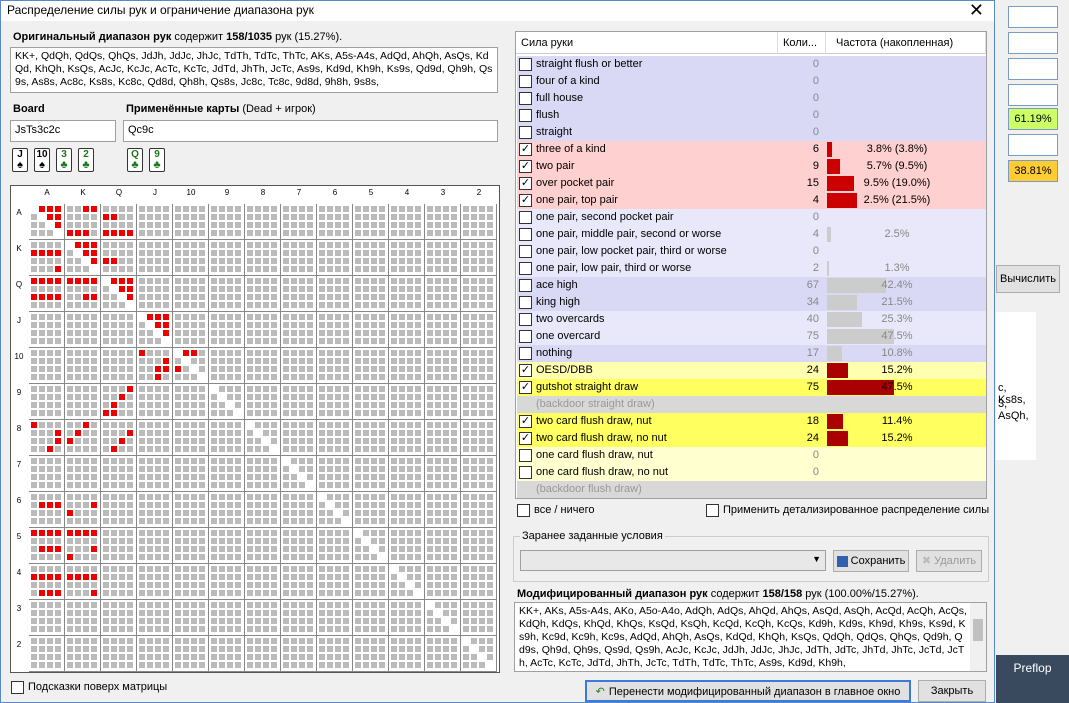 This screenshot has width=1069, height=703. What do you see at coordinates (673, 560) in the screenshot?
I see `presets-dropdown: ▼` at bounding box center [673, 560].